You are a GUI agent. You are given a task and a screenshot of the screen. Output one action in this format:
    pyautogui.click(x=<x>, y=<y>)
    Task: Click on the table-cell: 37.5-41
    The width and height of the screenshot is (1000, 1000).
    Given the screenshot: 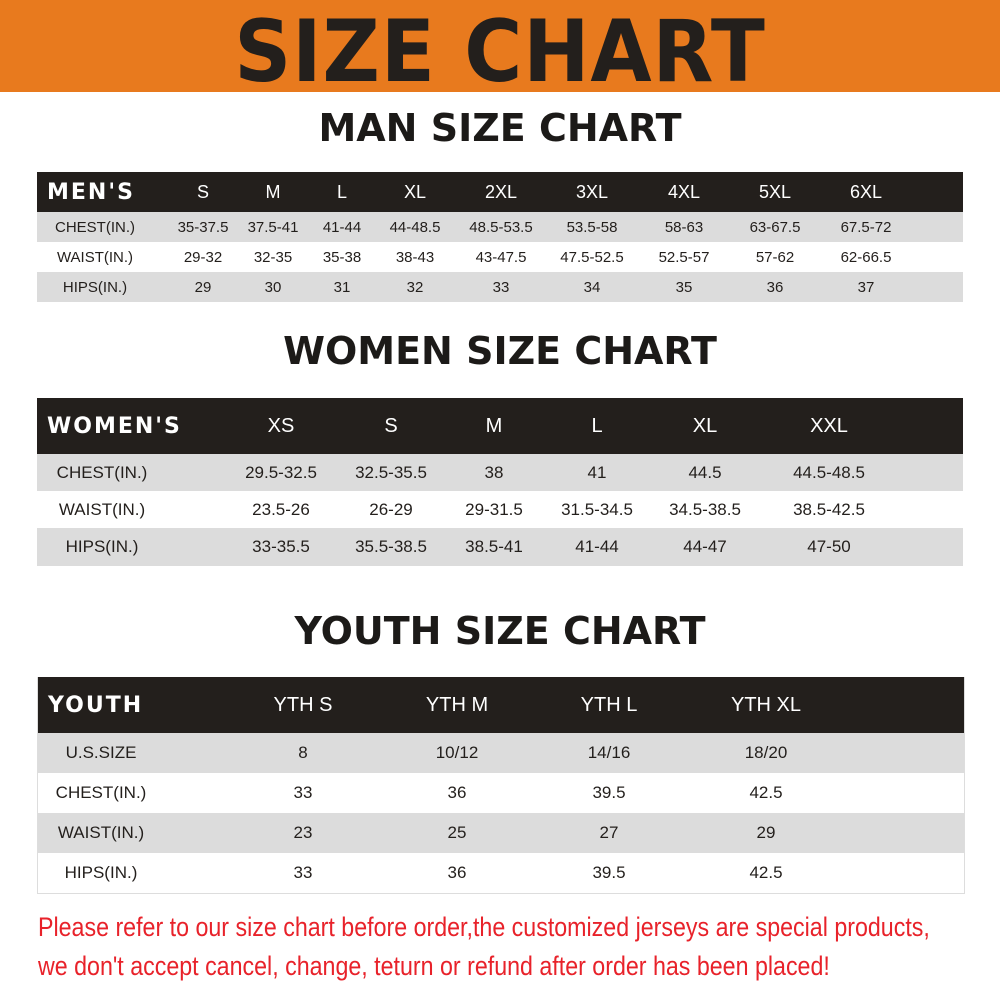 What is the action you would take?
    pyautogui.click(x=273, y=227)
    